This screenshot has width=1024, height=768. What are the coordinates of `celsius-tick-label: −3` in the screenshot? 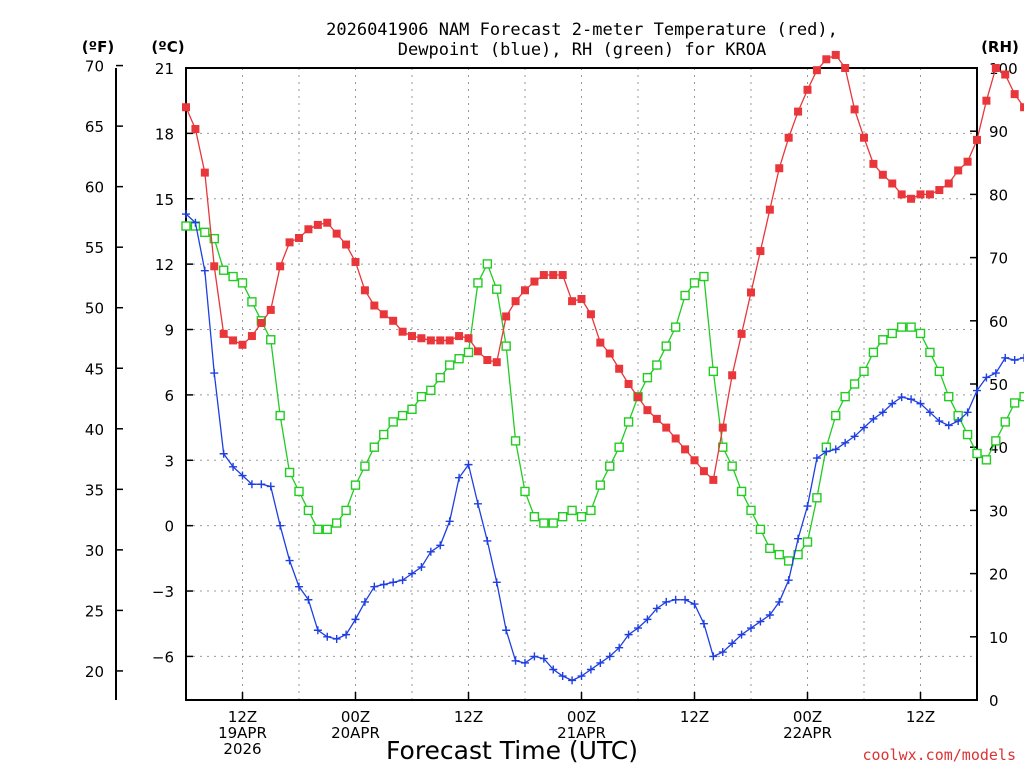 It's located at (163, 592).